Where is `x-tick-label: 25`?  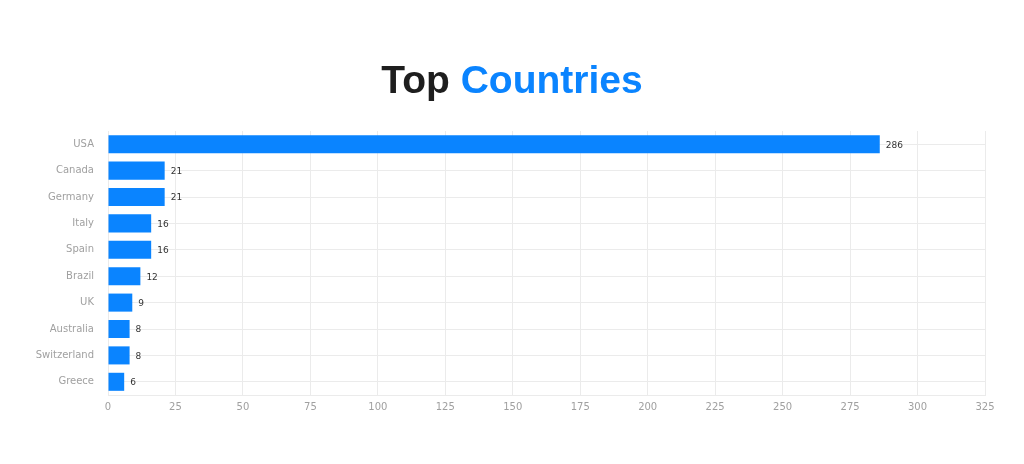
x-tick-label: 25 is located at coordinates (175, 406).